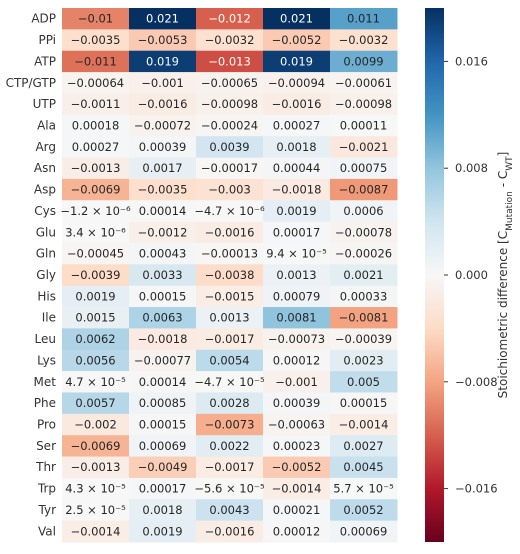  I want to click on cell-value-label: −0.0017, so click(230, 467).